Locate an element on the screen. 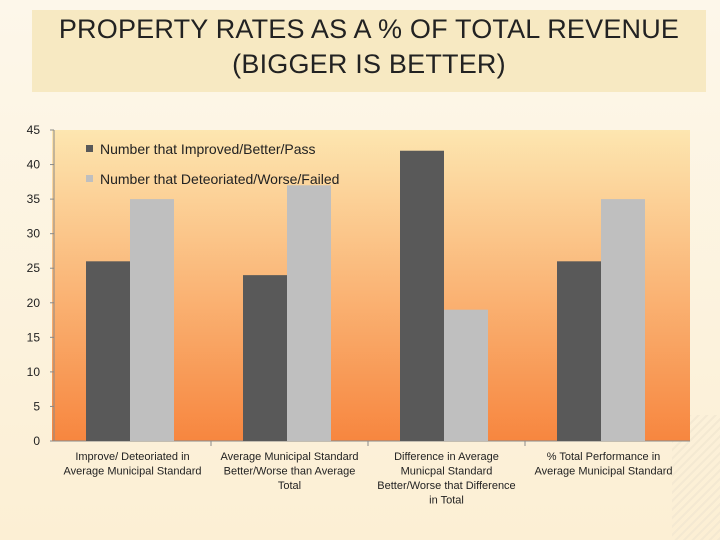 This screenshot has height=540, width=720. x-category-label-line: Total is located at coordinates (289, 486).